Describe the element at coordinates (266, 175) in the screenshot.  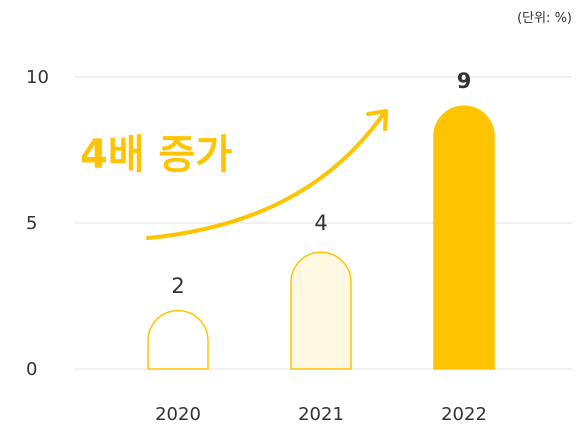
I see `trend-arrow` at that location.